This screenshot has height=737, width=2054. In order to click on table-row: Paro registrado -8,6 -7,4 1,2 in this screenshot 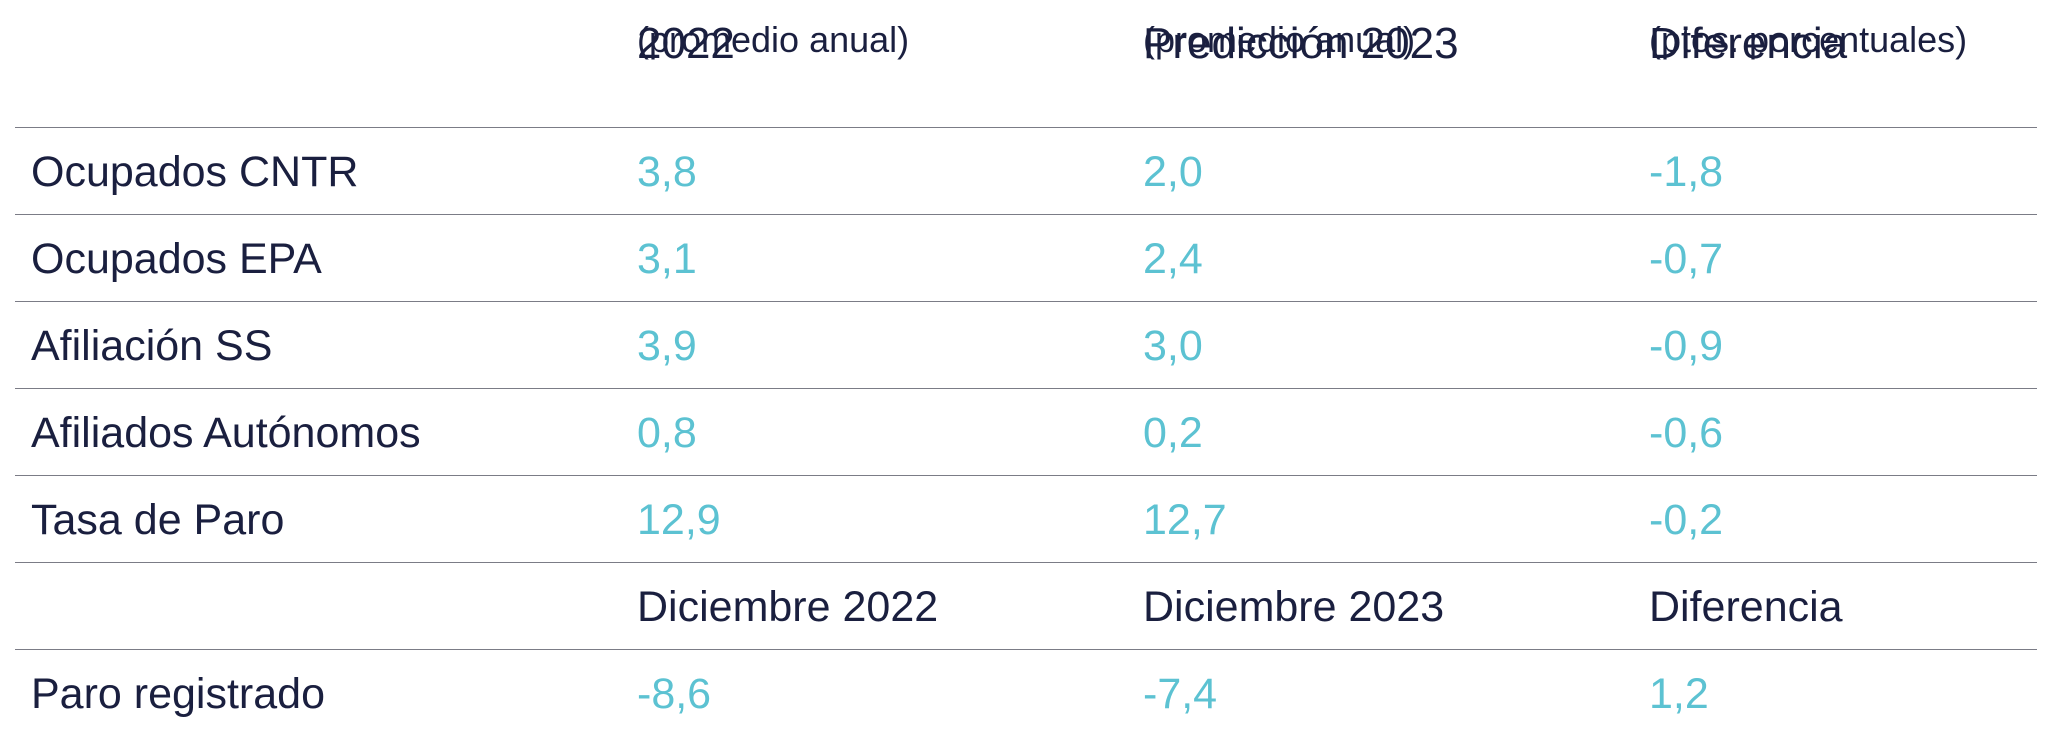, I will do `click(1026, 693)`.